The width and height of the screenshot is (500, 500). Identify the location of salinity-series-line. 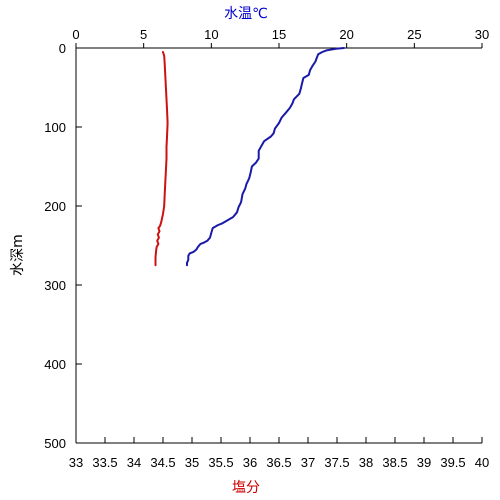
(161, 159).